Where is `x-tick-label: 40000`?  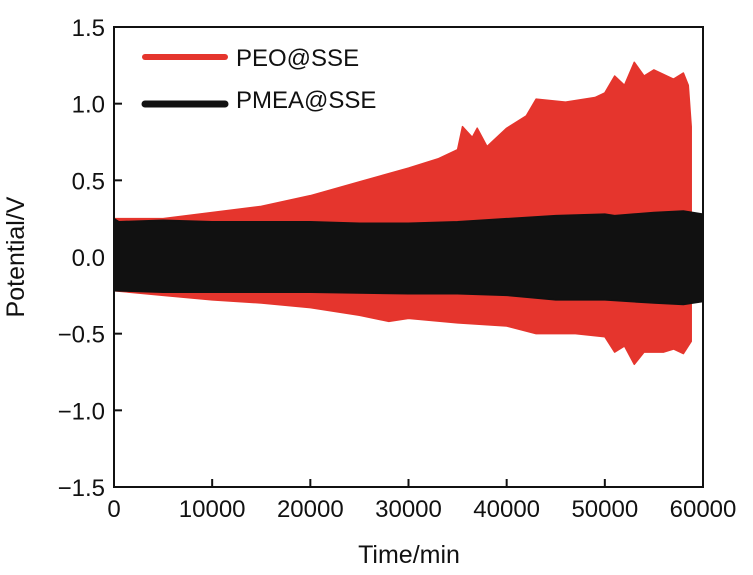 x-tick-label: 40000 is located at coordinates (506, 509).